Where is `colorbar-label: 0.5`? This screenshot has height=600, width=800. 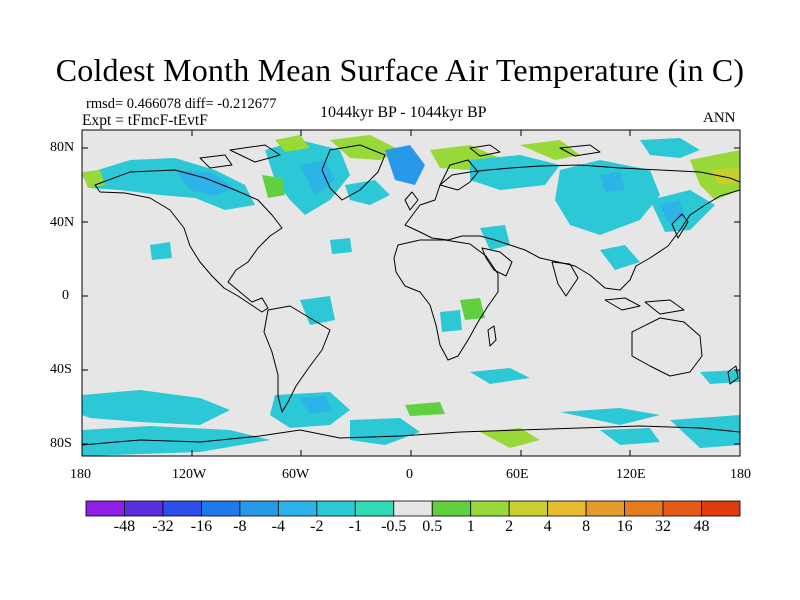 colorbar-label: 0.5 is located at coordinates (432, 526).